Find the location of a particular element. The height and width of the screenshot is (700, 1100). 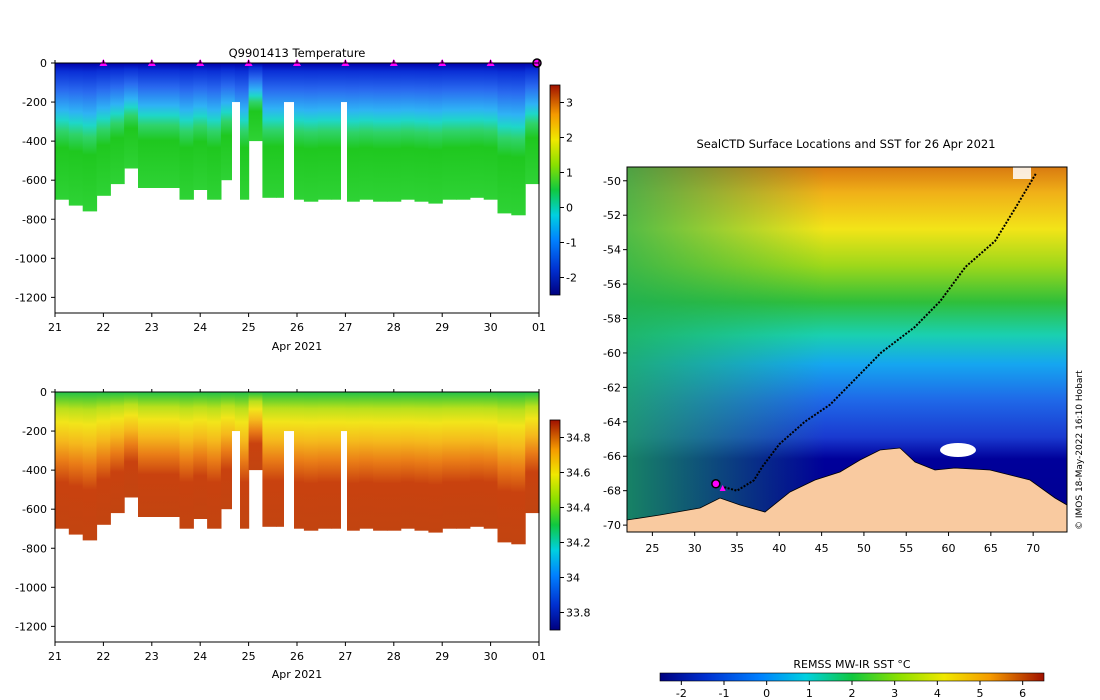

map-x-tick-label: 55 is located at coordinates (906, 548).